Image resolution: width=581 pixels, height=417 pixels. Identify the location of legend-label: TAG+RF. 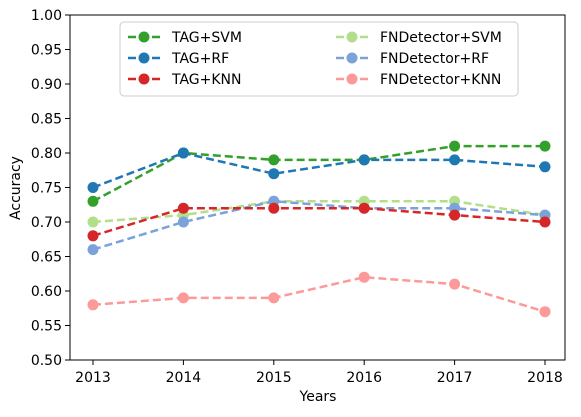
(200, 59).